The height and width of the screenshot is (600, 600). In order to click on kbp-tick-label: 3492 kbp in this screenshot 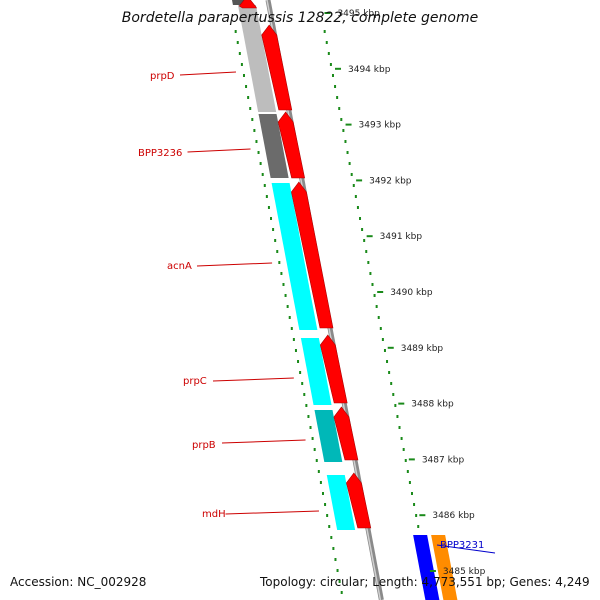, I will do `click(390, 181)`.